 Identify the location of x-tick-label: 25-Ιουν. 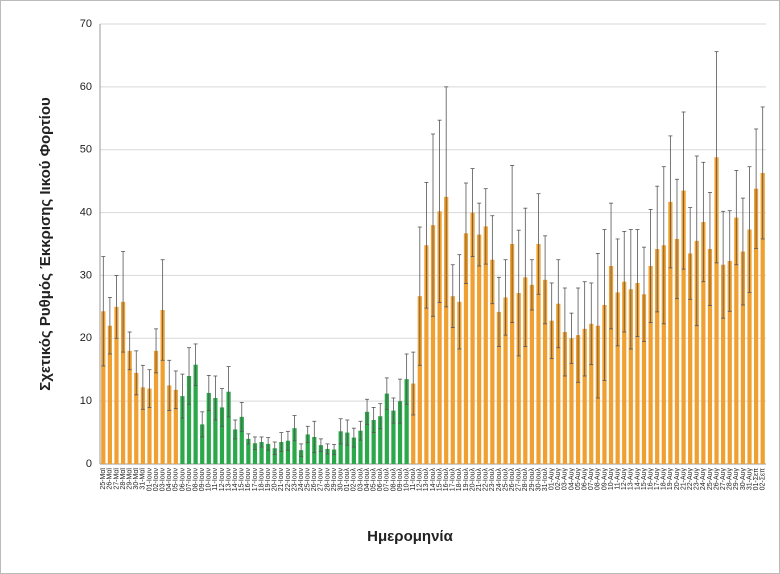
(308, 480).